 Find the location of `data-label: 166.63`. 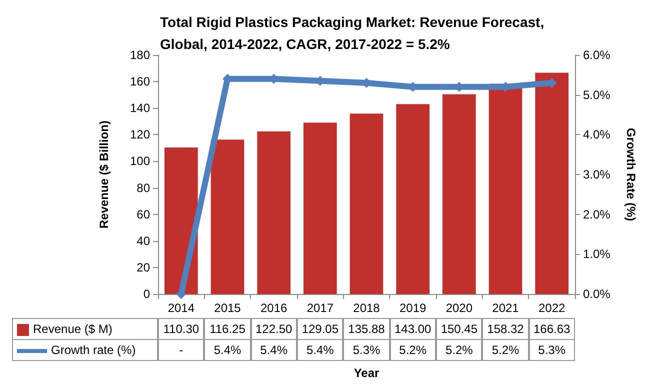

data-label: 166.63 is located at coordinates (551, 329).